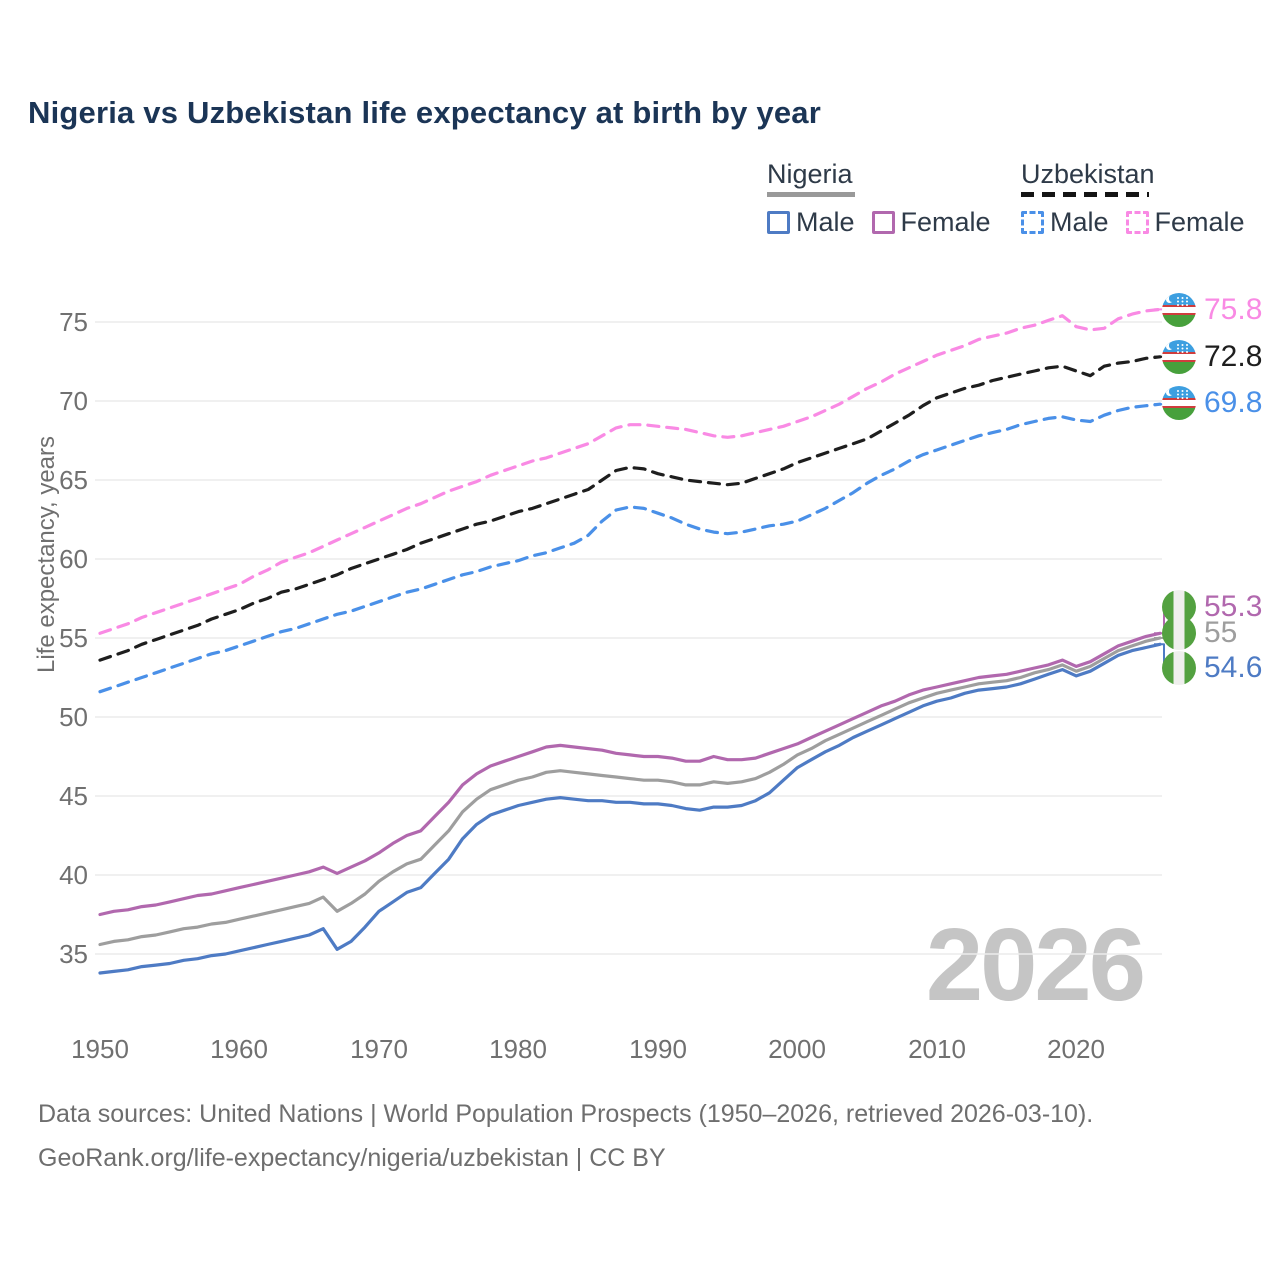 The image size is (1280, 1280). What do you see at coordinates (825, 222) in the screenshot?
I see `legend-nigeria-male-label: Male` at bounding box center [825, 222].